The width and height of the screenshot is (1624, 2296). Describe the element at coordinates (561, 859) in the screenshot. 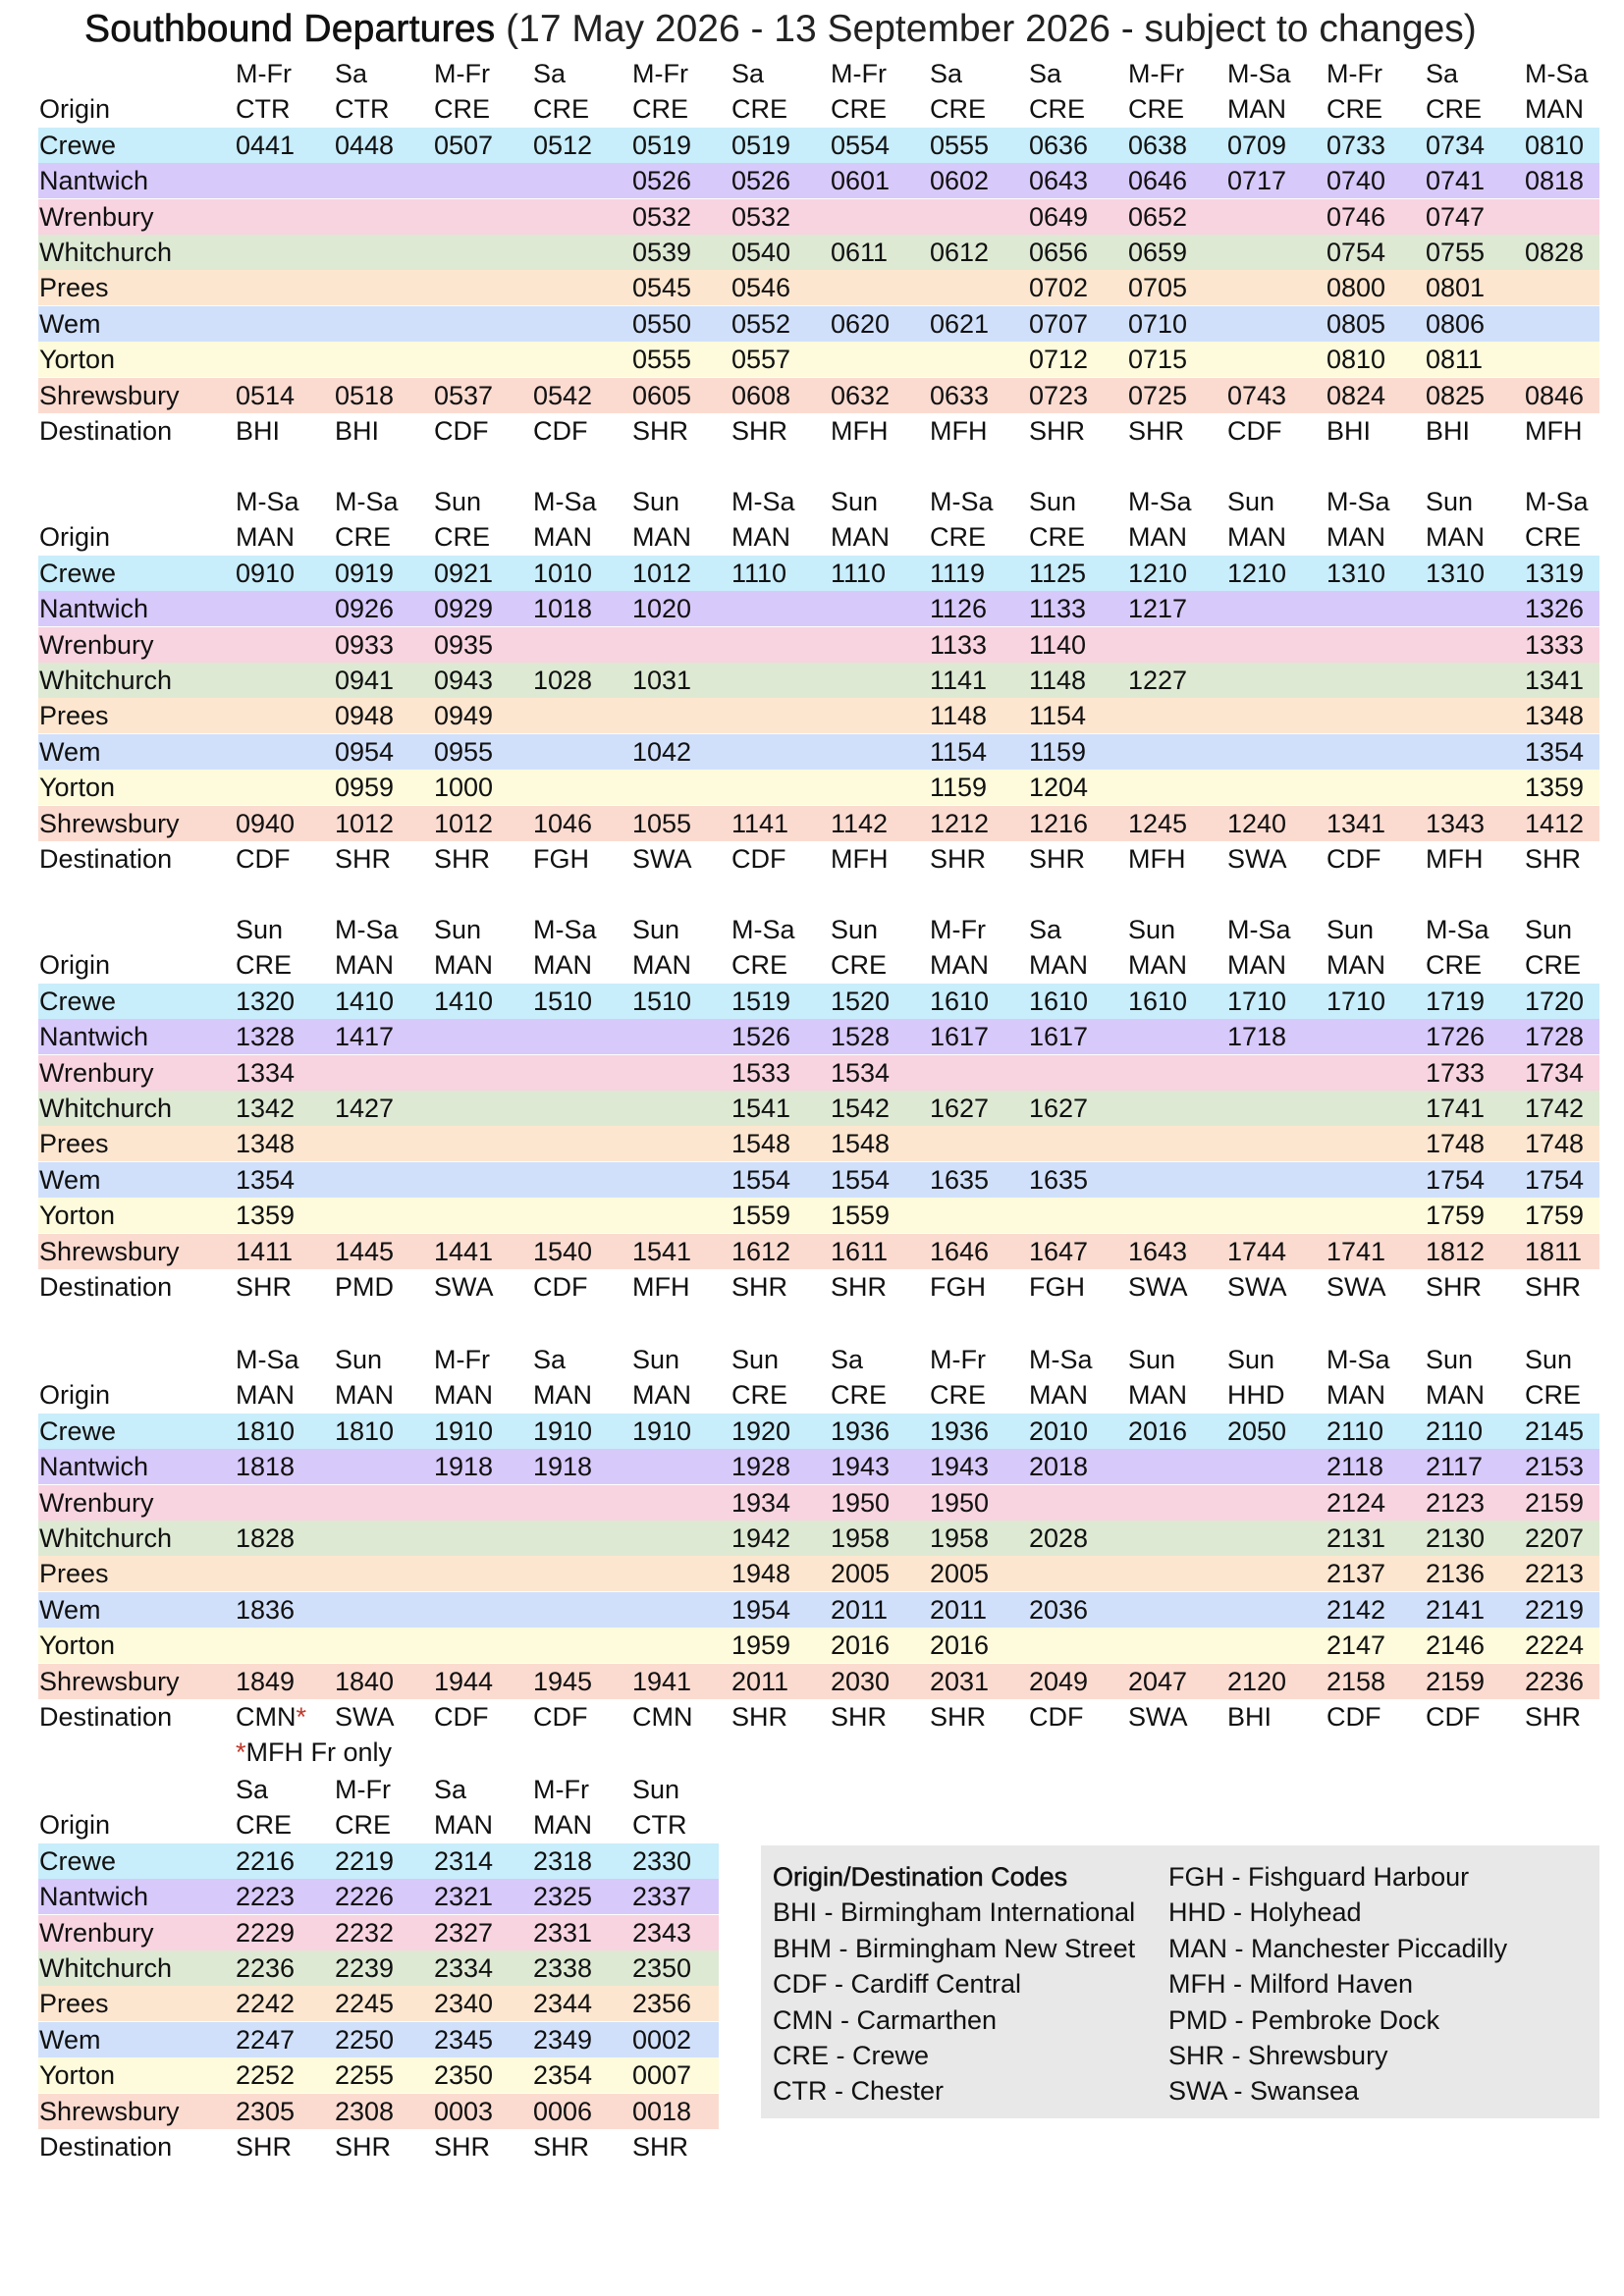

I see `destination-code-text: FGH` at that location.